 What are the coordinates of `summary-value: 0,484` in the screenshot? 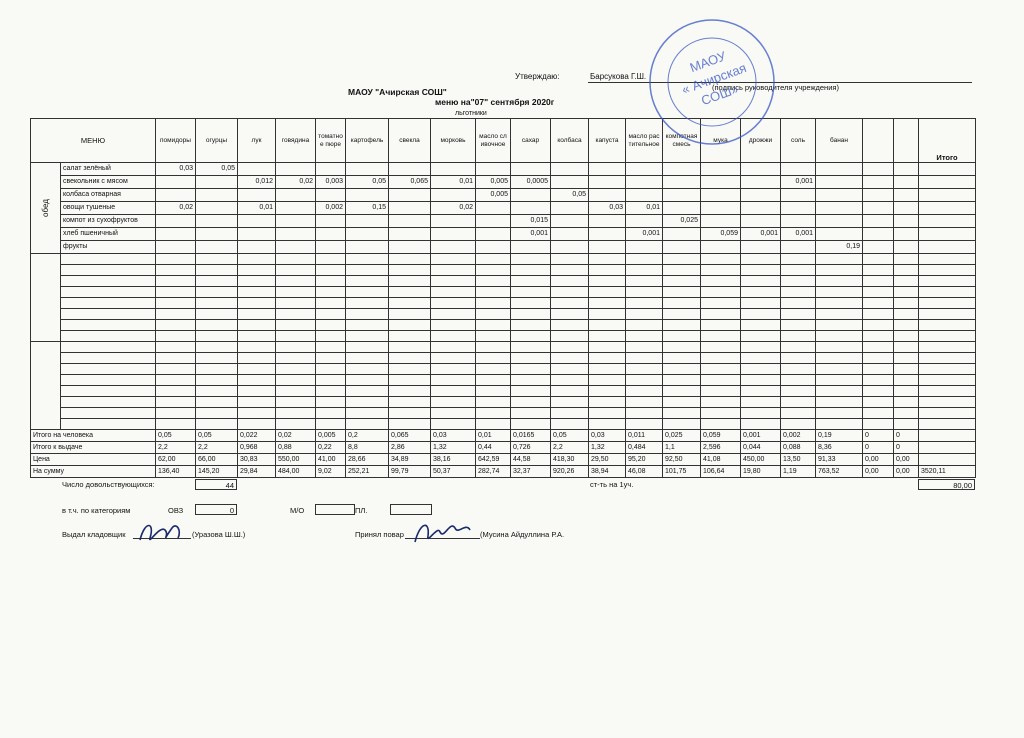 It's located at (644, 447).